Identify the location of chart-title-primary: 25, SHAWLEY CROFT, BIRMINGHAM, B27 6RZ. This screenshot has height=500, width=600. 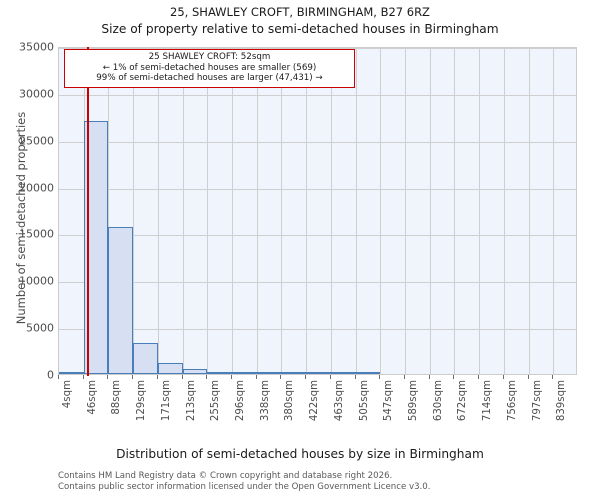
(300, 12).